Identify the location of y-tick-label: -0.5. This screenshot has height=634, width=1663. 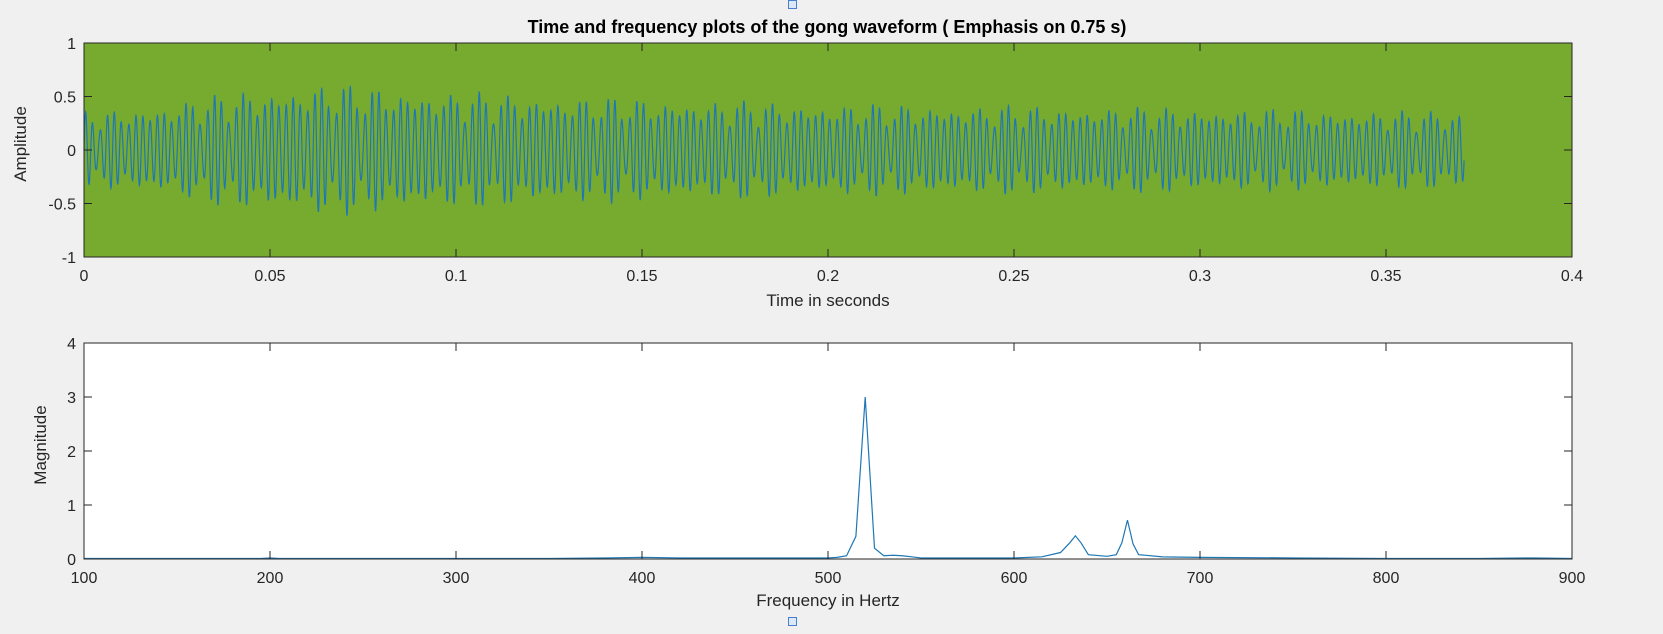
(62, 205).